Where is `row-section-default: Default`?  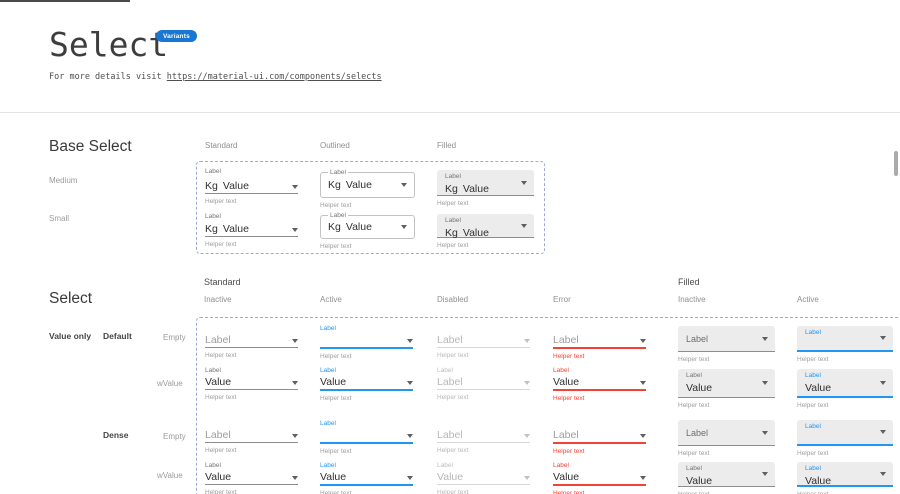
row-section-default: Default is located at coordinates (117, 336).